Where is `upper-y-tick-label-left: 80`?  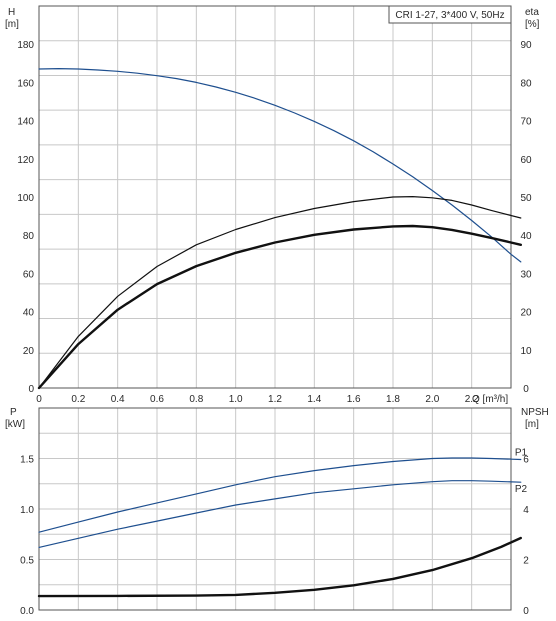
upper-y-tick-label-left: 80 is located at coordinates (29, 236).